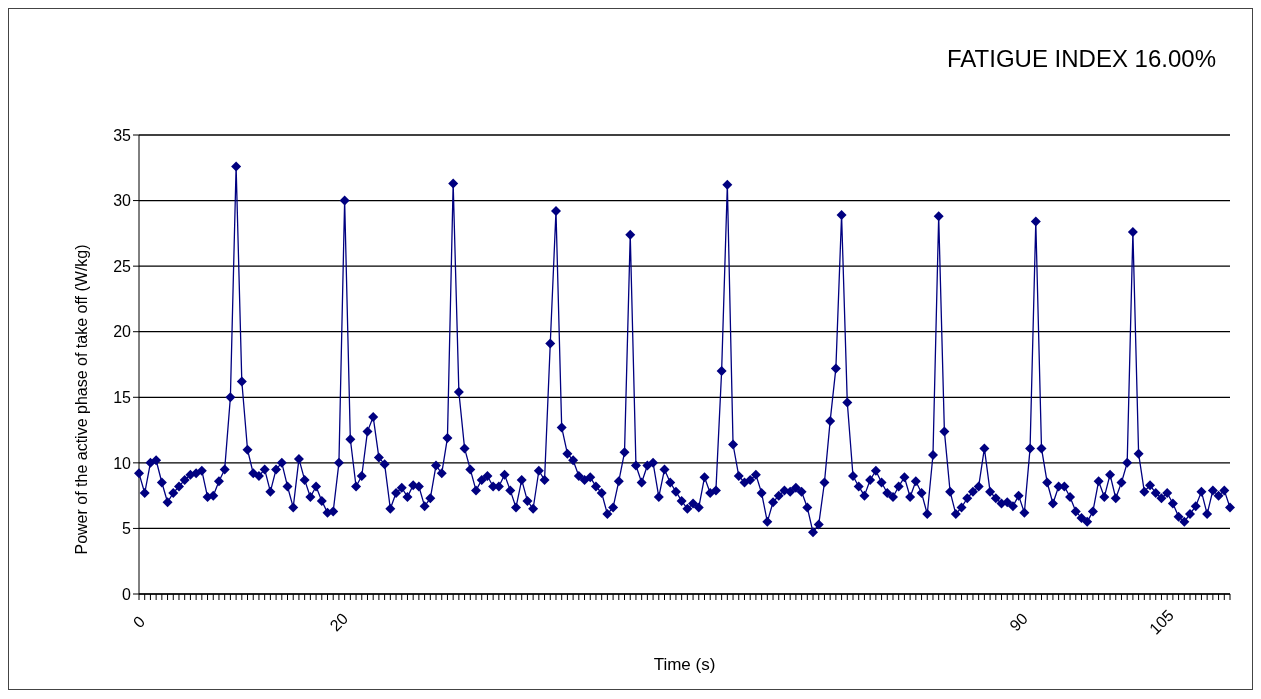  I want to click on x-tick-label: 20, so click(339, 622).